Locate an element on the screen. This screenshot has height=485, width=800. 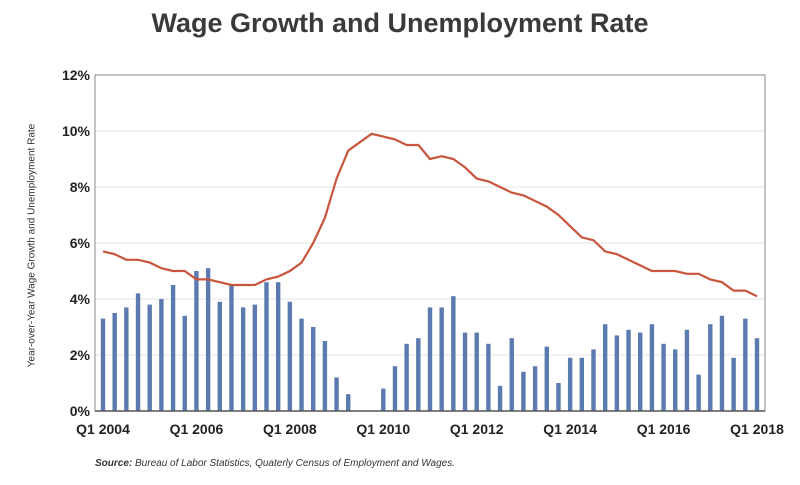
x-tick-label: Q1 2018 is located at coordinates (757, 429).